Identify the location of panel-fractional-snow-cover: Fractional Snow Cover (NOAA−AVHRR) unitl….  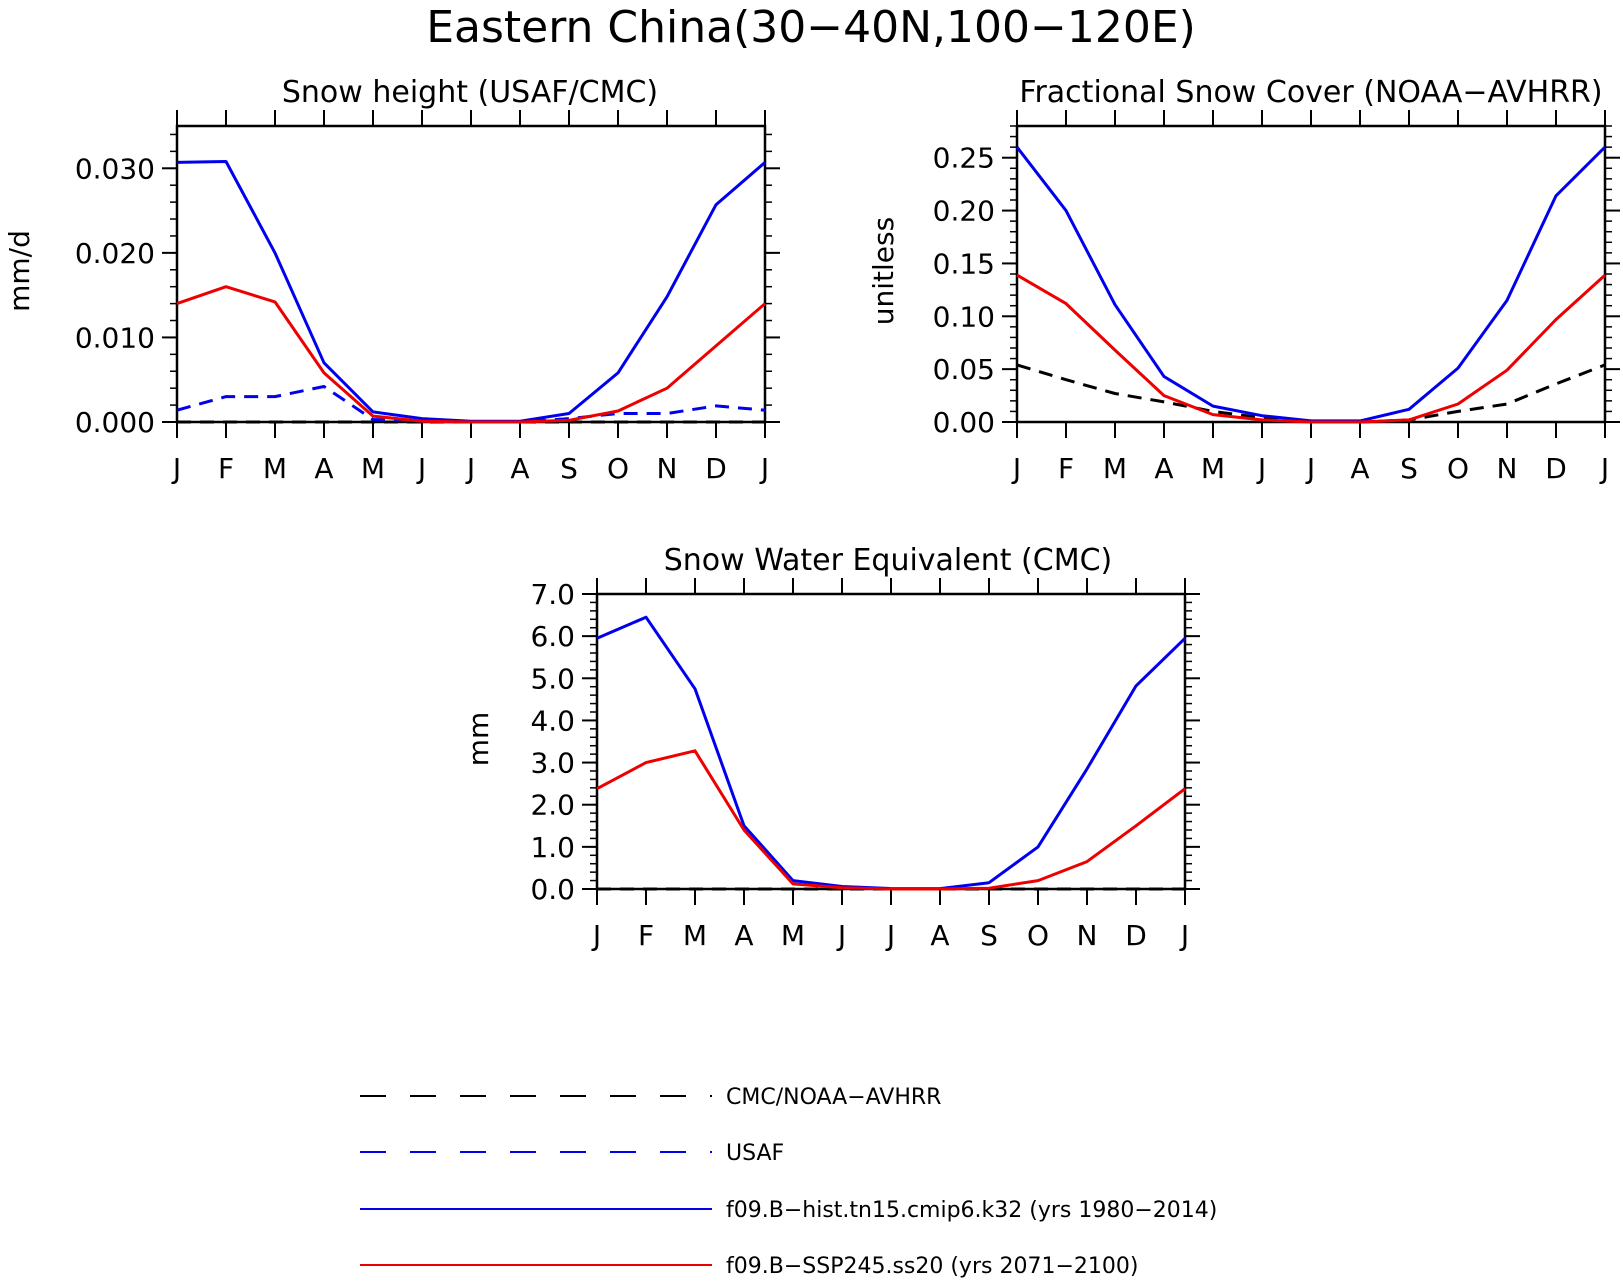
(1243, 280).